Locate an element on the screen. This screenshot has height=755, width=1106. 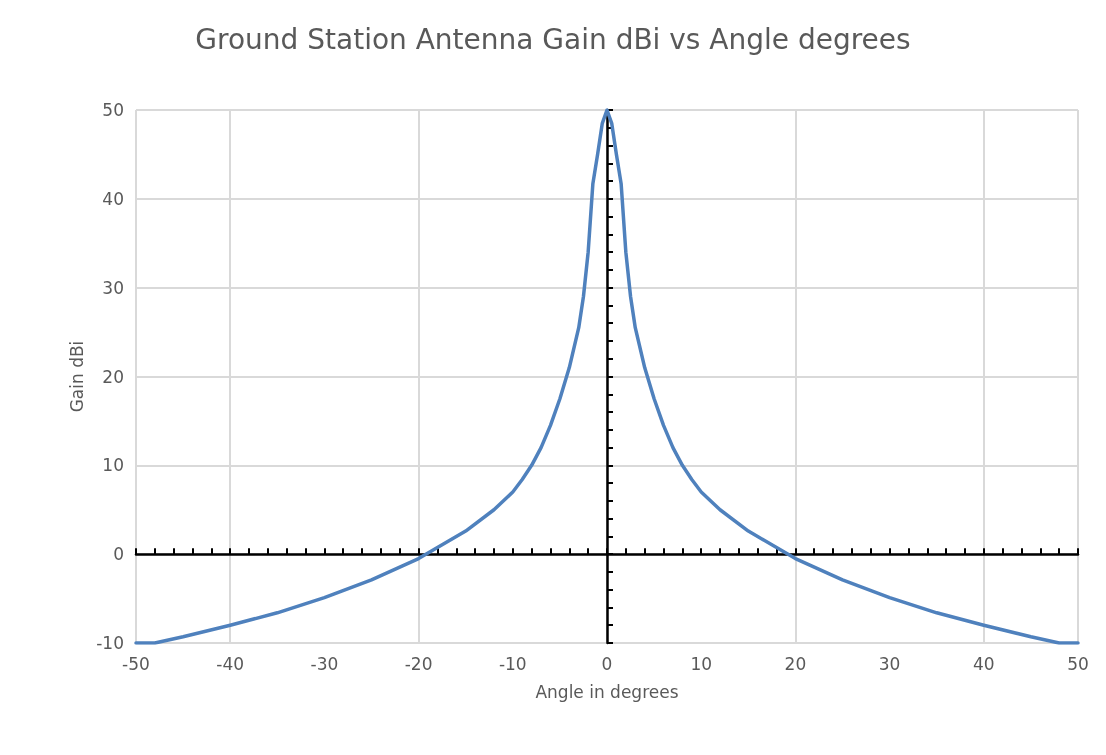
y-tick-label: -10 is located at coordinates (110, 643).